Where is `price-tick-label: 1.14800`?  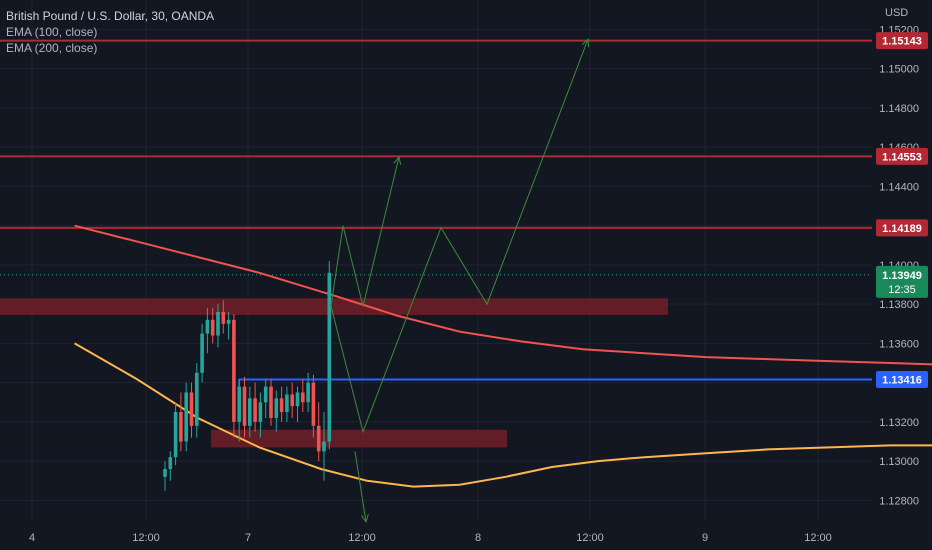
price-tick-label: 1.14800 is located at coordinates (899, 109).